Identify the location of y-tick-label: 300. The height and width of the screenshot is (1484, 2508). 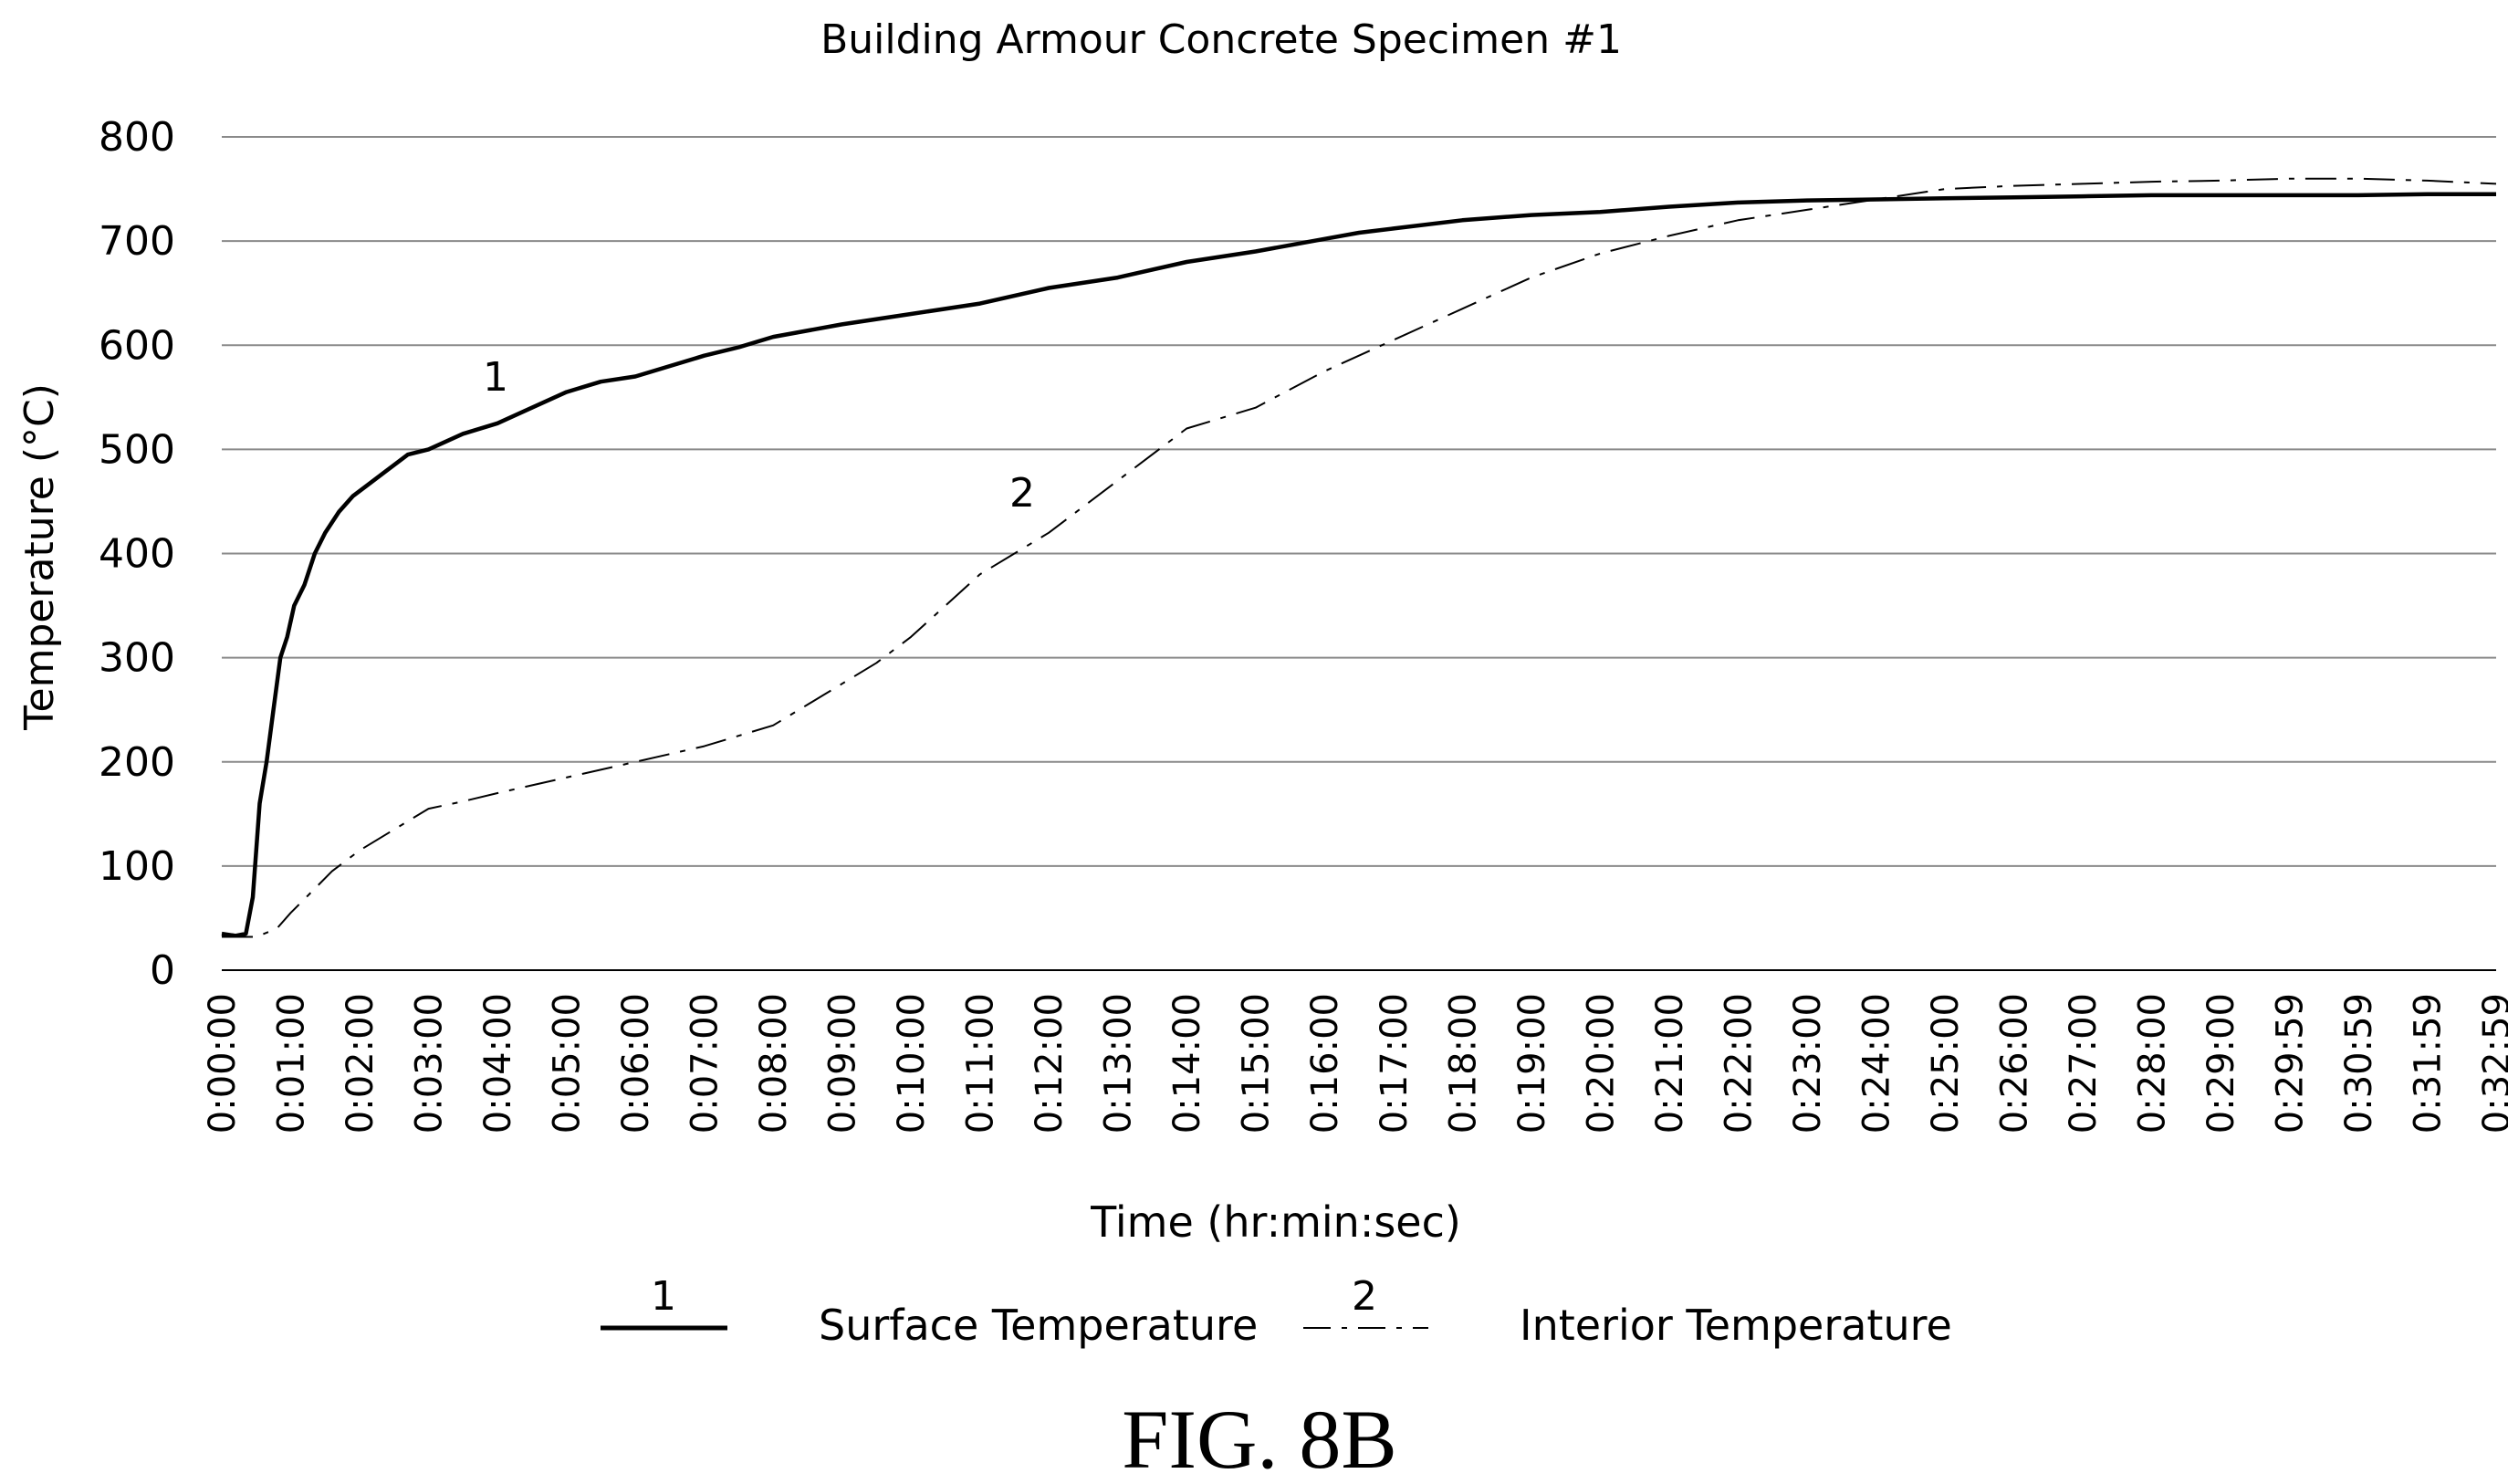
(137, 658).